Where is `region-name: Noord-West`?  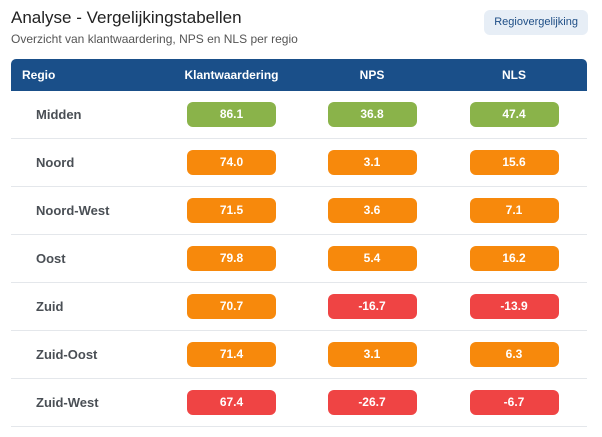 region-name: Noord-West is located at coordinates (73, 210).